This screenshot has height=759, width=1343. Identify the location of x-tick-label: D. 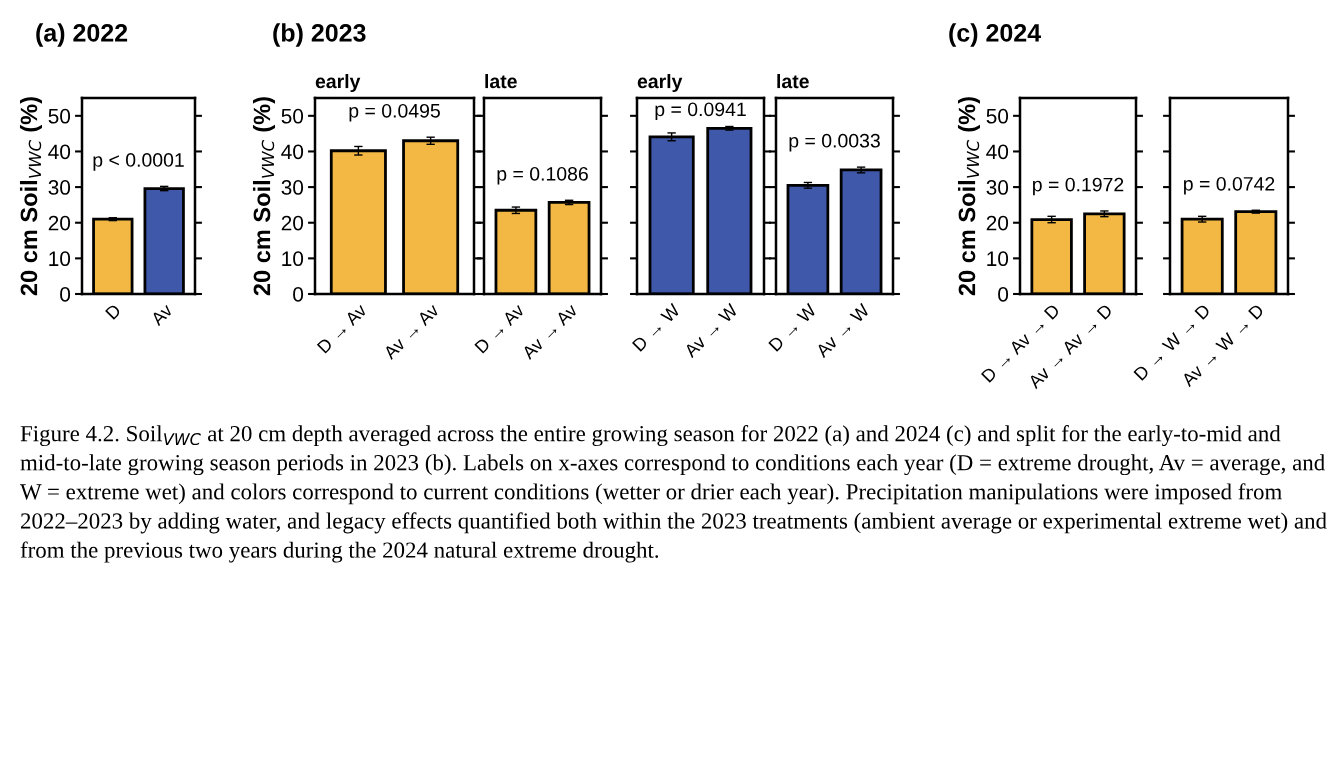
(113, 311).